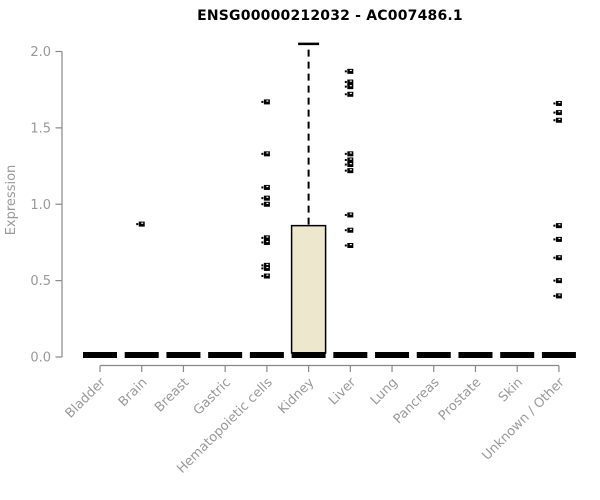 Image resolution: width=600 pixels, height=500 pixels. What do you see at coordinates (460, 399) in the screenshot?
I see `x-axis-category-label: Prostate` at bounding box center [460, 399].